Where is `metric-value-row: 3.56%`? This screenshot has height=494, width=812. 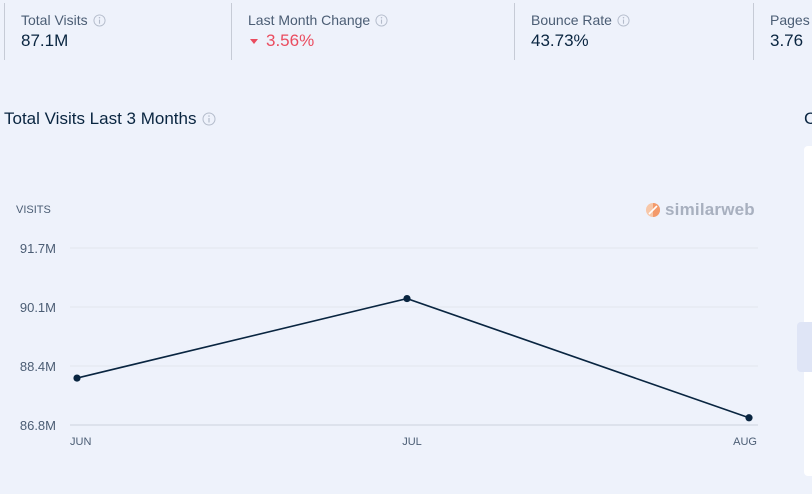 metric-value-row: 3.56% is located at coordinates (381, 41).